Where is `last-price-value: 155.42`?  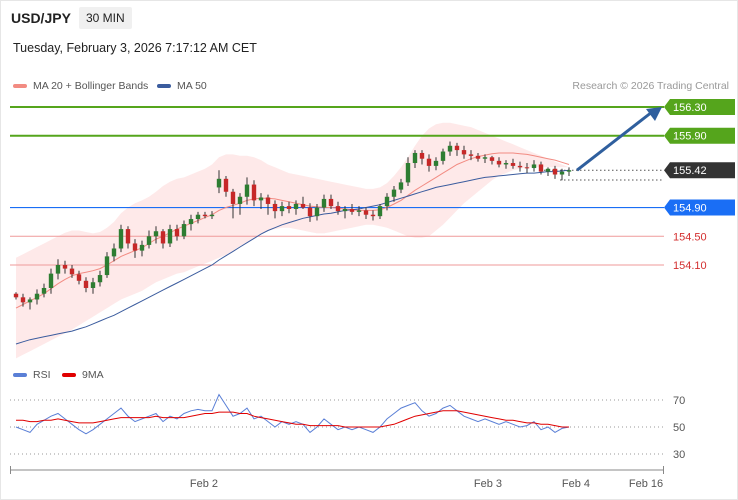 last-price-value: 155.42 is located at coordinates (690, 171).